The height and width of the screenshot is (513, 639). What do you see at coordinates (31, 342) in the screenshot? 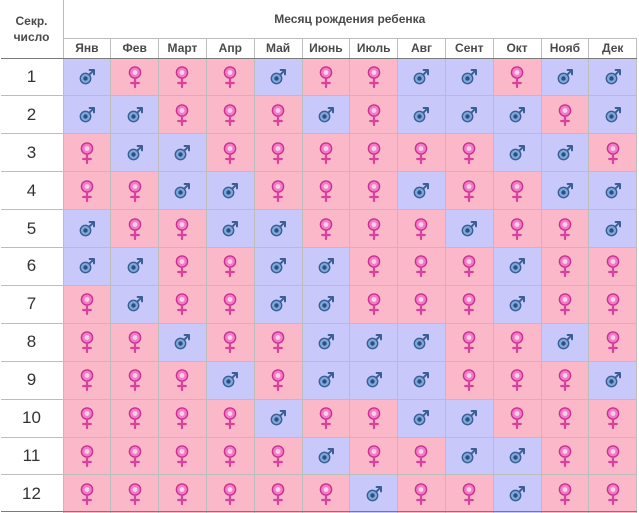
I see `row-number: 8` at bounding box center [31, 342].